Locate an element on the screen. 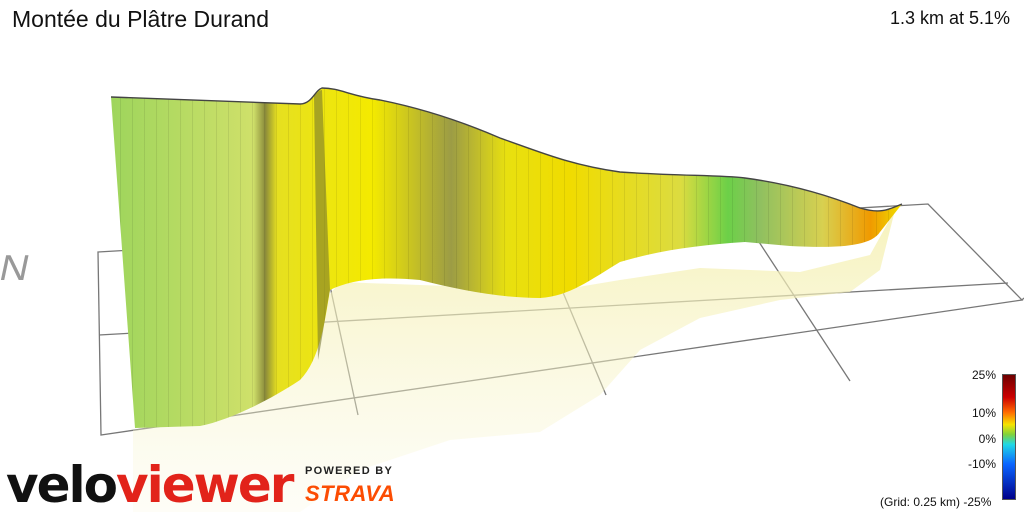  veloviewer-logo: velo viewer is located at coordinates (150, 482).